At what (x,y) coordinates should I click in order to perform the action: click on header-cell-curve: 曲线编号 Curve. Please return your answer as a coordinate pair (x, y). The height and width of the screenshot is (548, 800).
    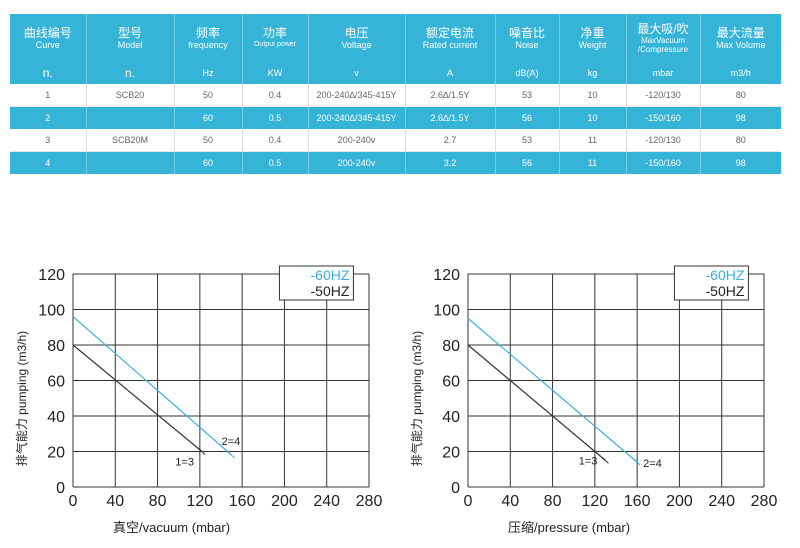
    Looking at the image, I should click on (48, 38).